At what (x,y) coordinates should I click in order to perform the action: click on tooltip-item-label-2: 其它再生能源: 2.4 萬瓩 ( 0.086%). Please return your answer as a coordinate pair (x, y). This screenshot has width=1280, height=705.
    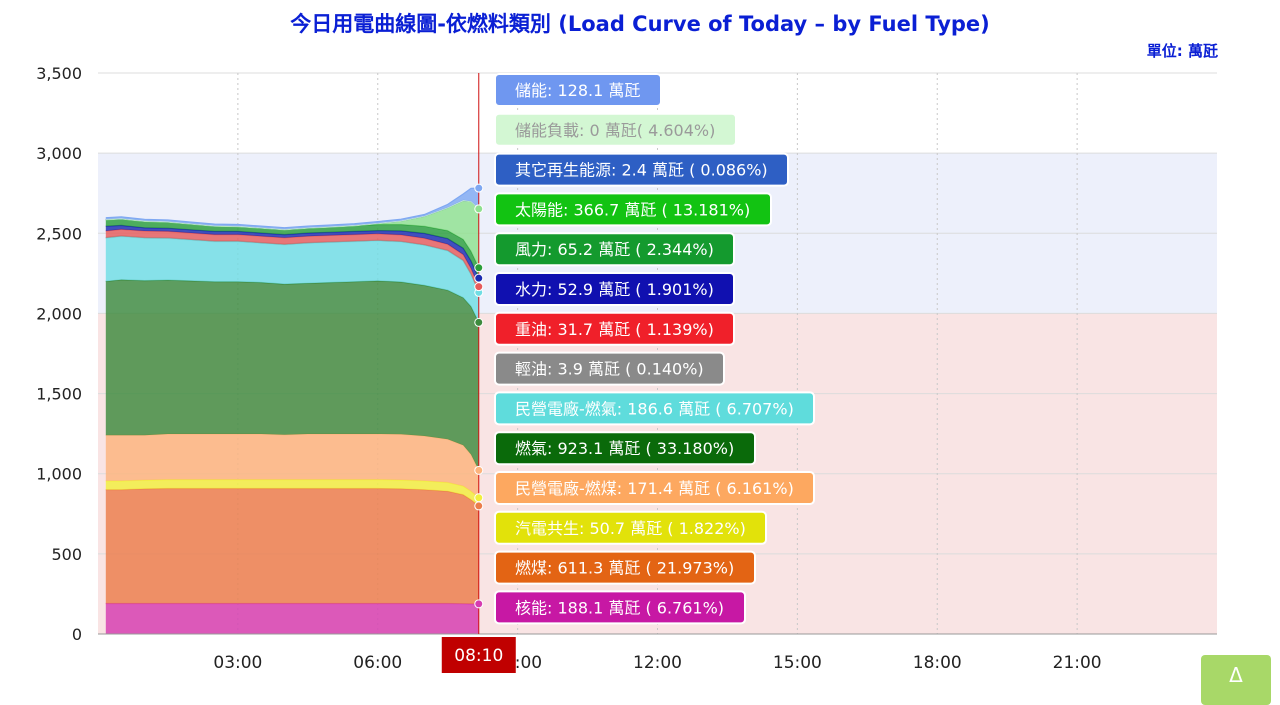
    Looking at the image, I should click on (641, 170).